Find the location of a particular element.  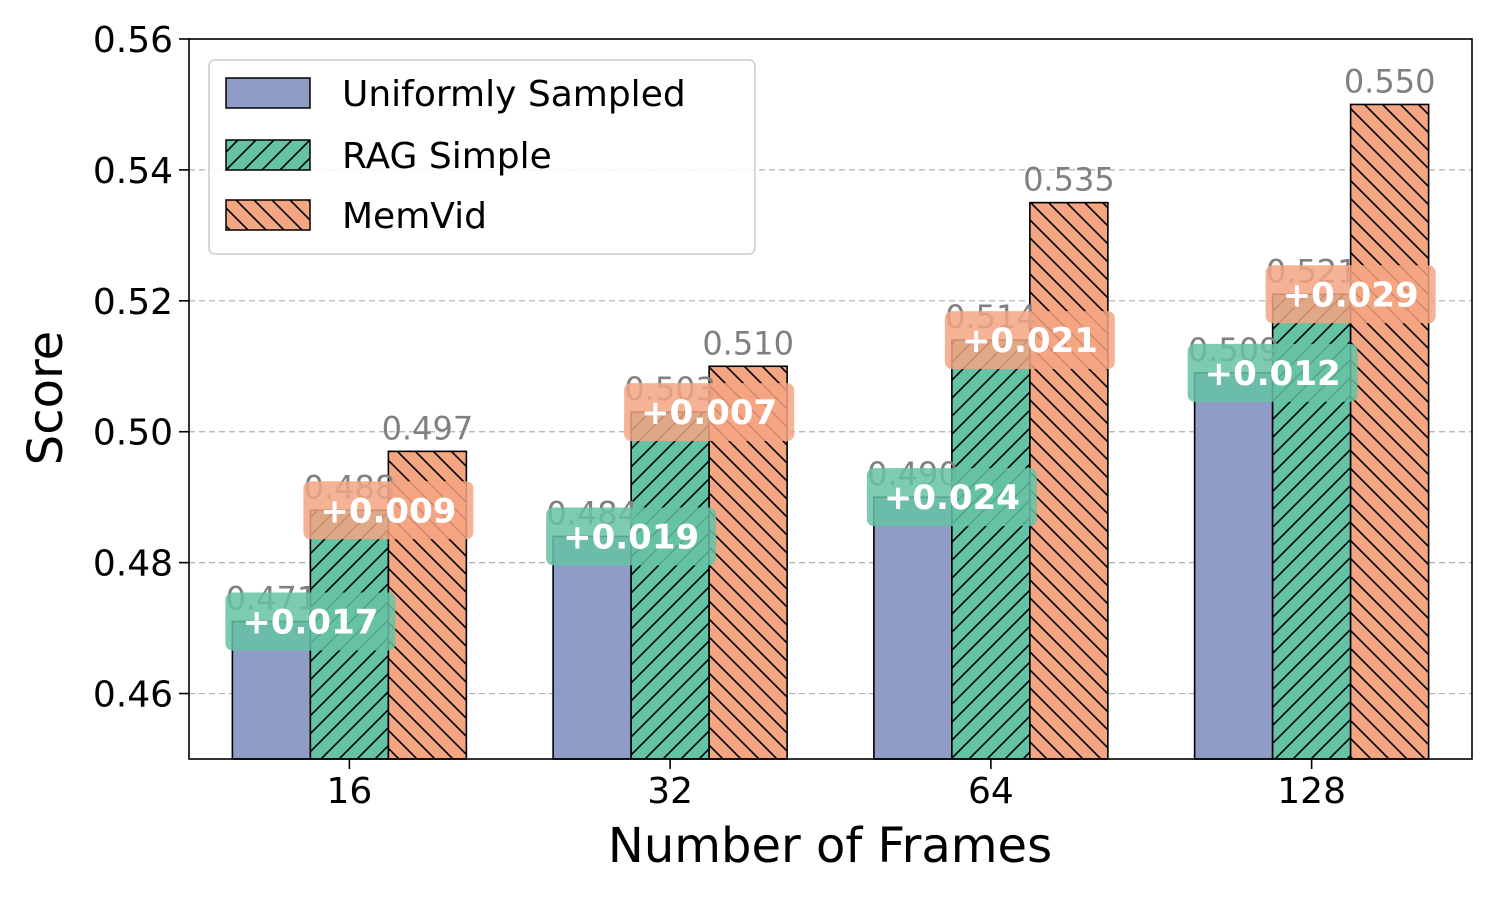

improvement-label: +0.019 is located at coordinates (631, 537).